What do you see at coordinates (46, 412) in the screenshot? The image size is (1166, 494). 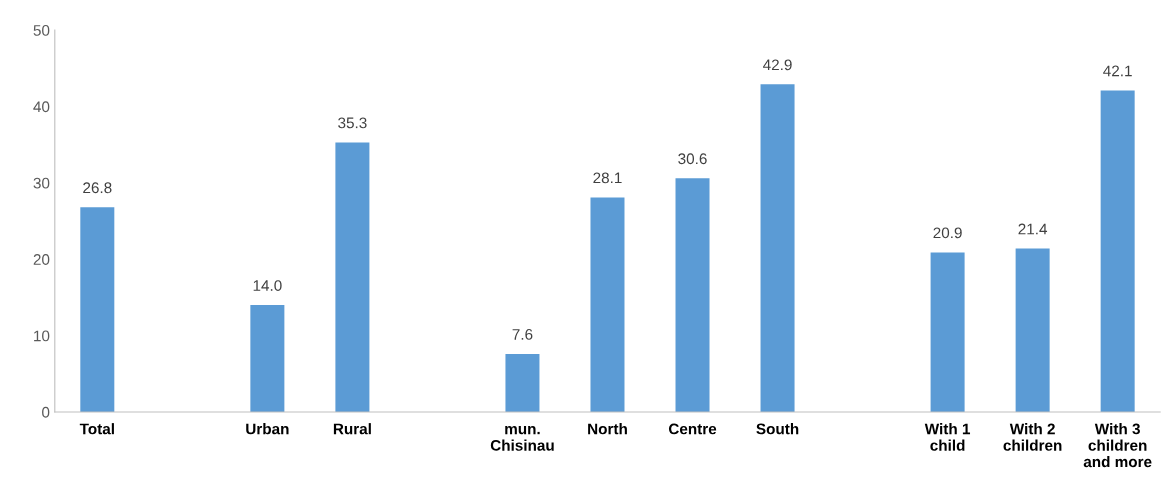 I see `y-tick-label: 0` at bounding box center [46, 412].